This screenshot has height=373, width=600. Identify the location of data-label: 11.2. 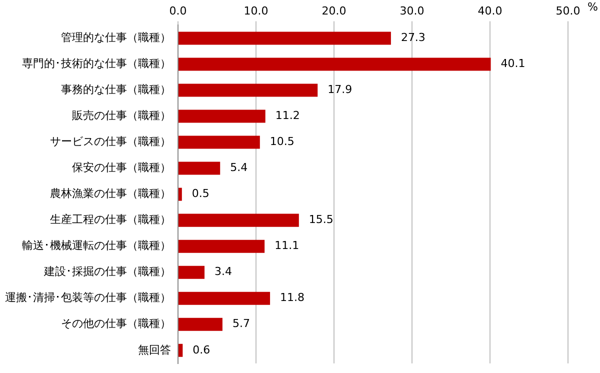
(287, 115).